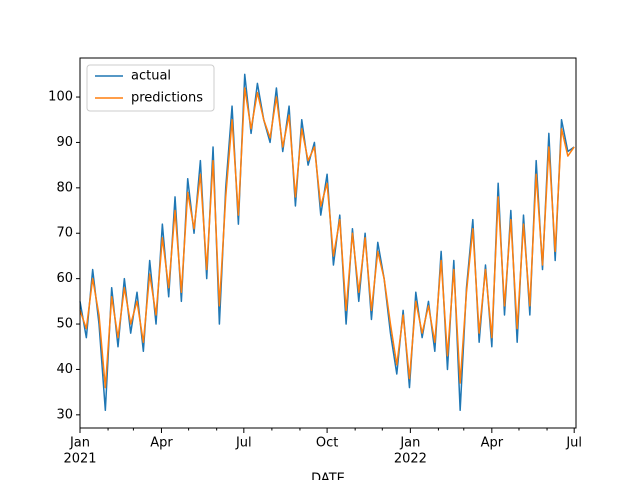 The image size is (640, 480). I want to click on y-tick-label: 50, so click(64, 324).